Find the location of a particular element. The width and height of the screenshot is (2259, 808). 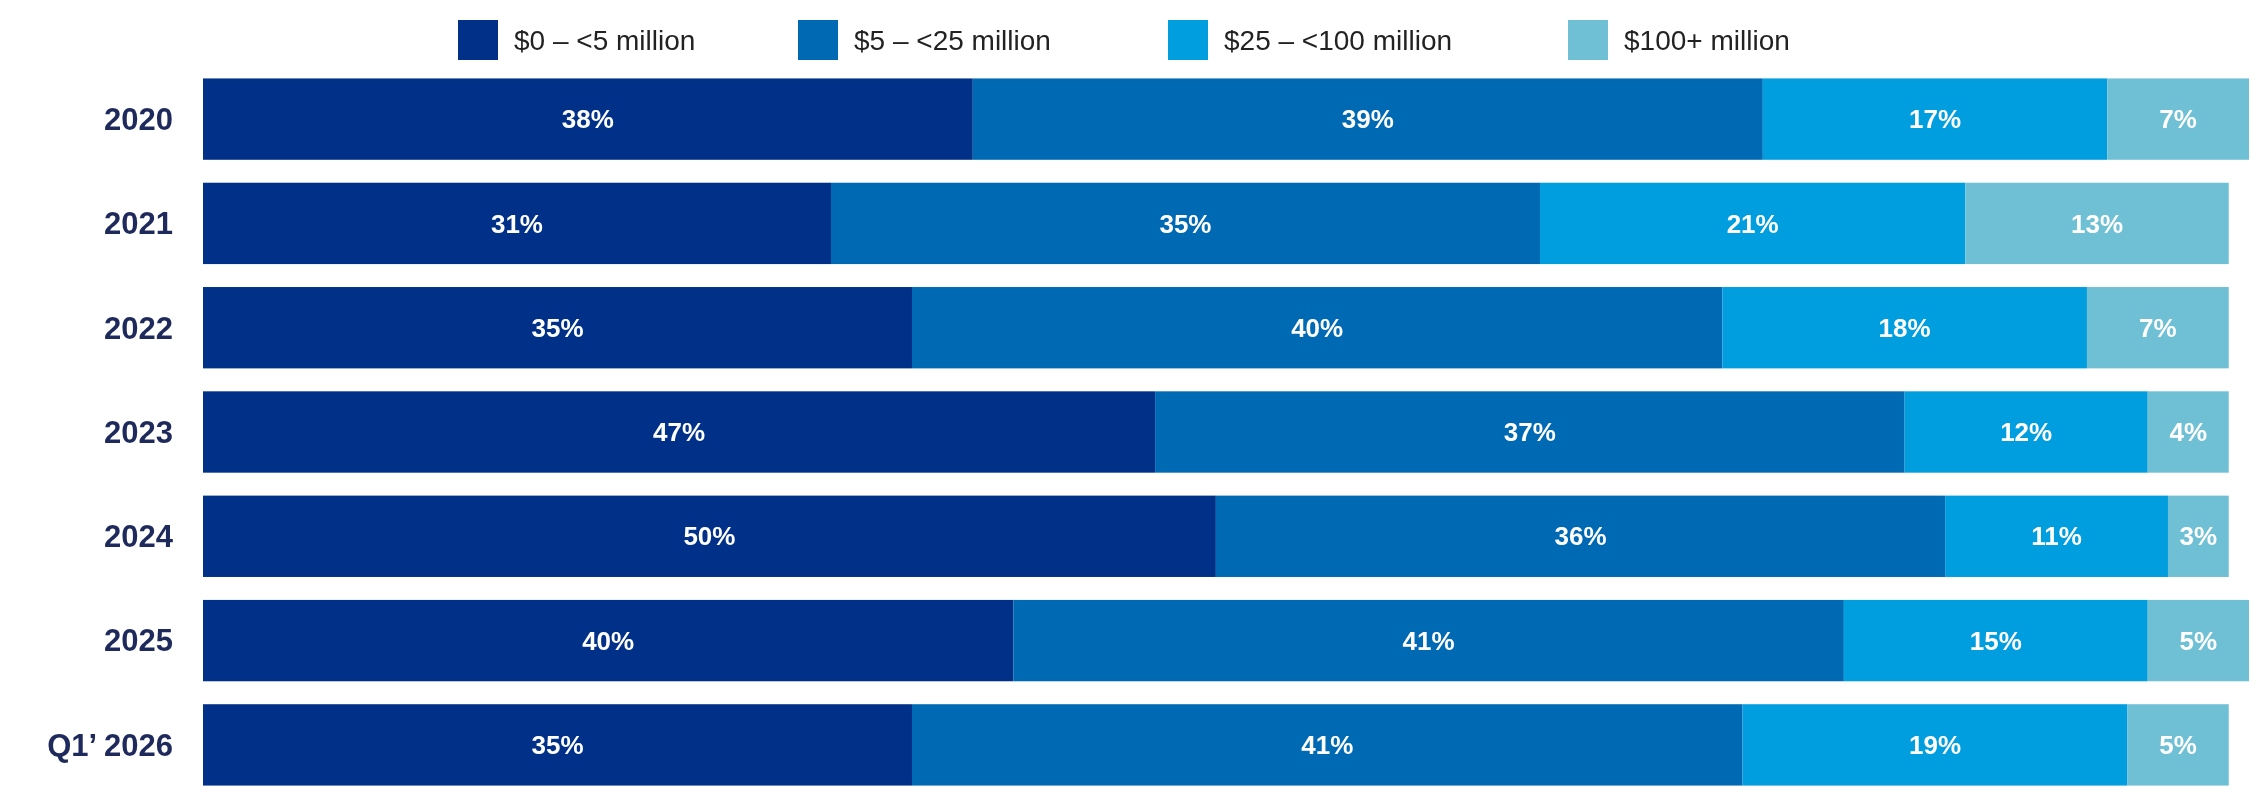

legend-label: $0 – <5 million is located at coordinates (605, 40).